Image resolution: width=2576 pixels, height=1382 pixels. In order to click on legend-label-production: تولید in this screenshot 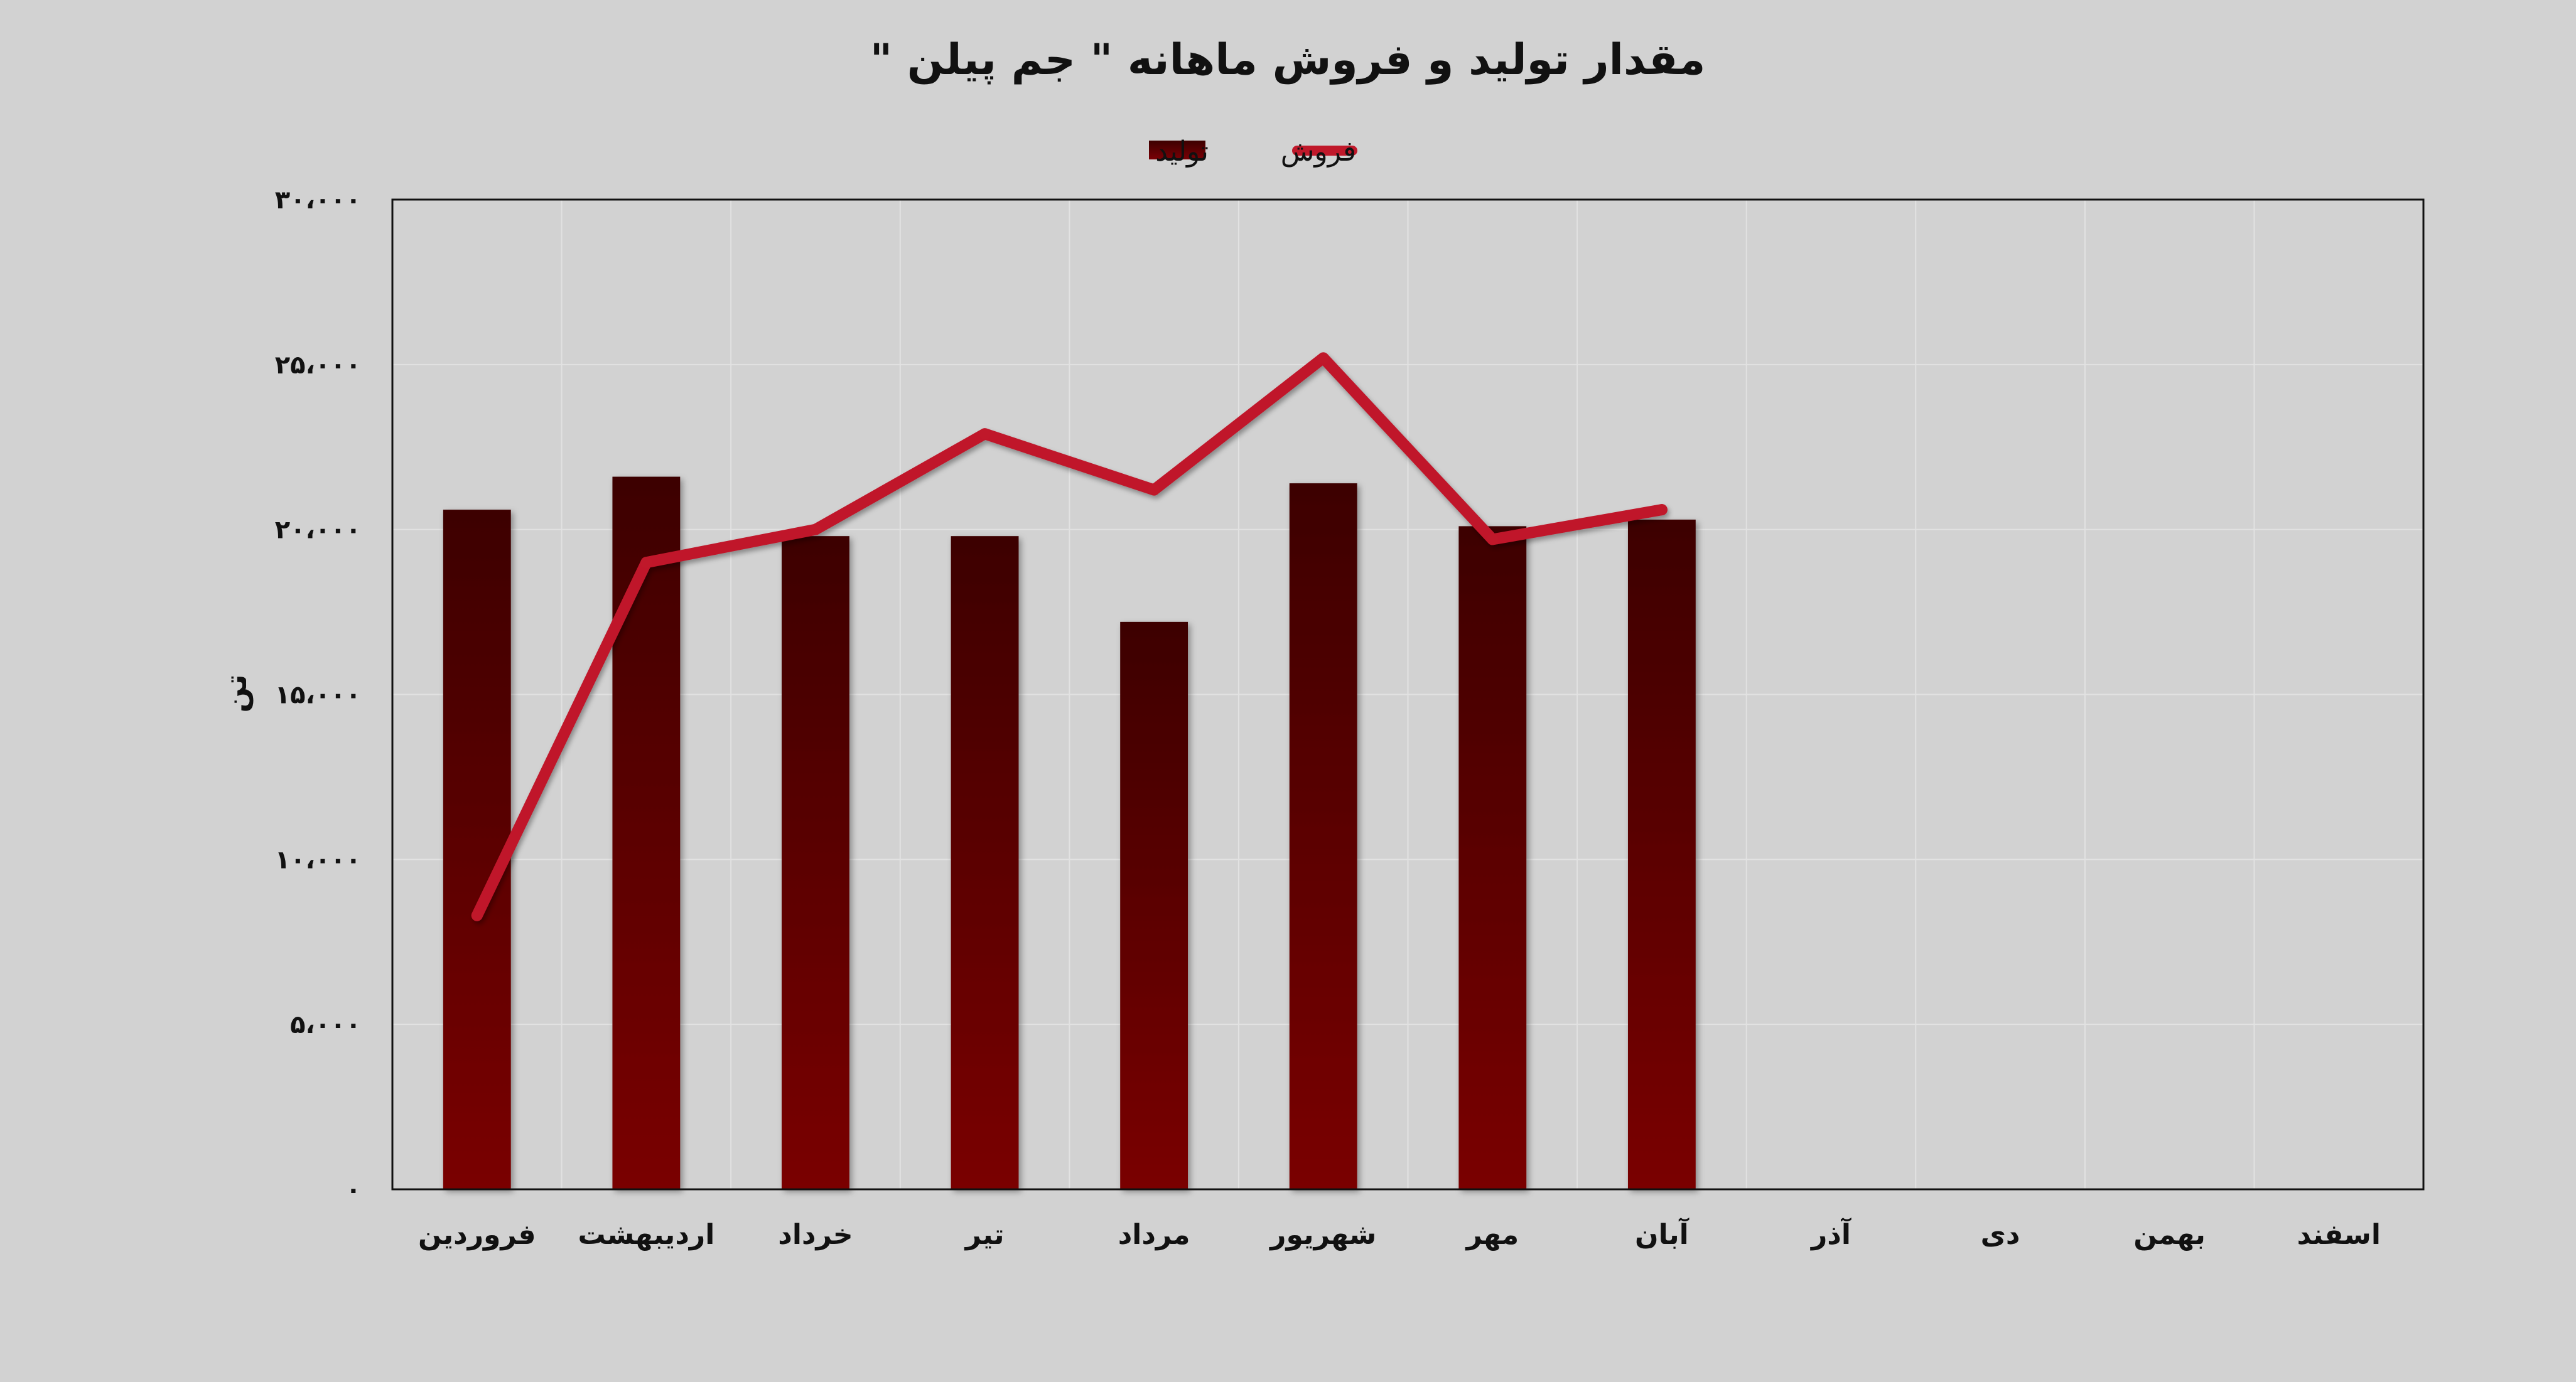, I will do `click(1182, 152)`.